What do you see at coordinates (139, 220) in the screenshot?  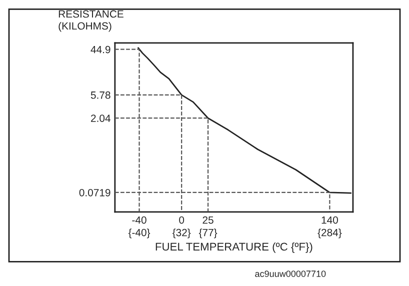 I see `x-tick-label: -40` at bounding box center [139, 220].